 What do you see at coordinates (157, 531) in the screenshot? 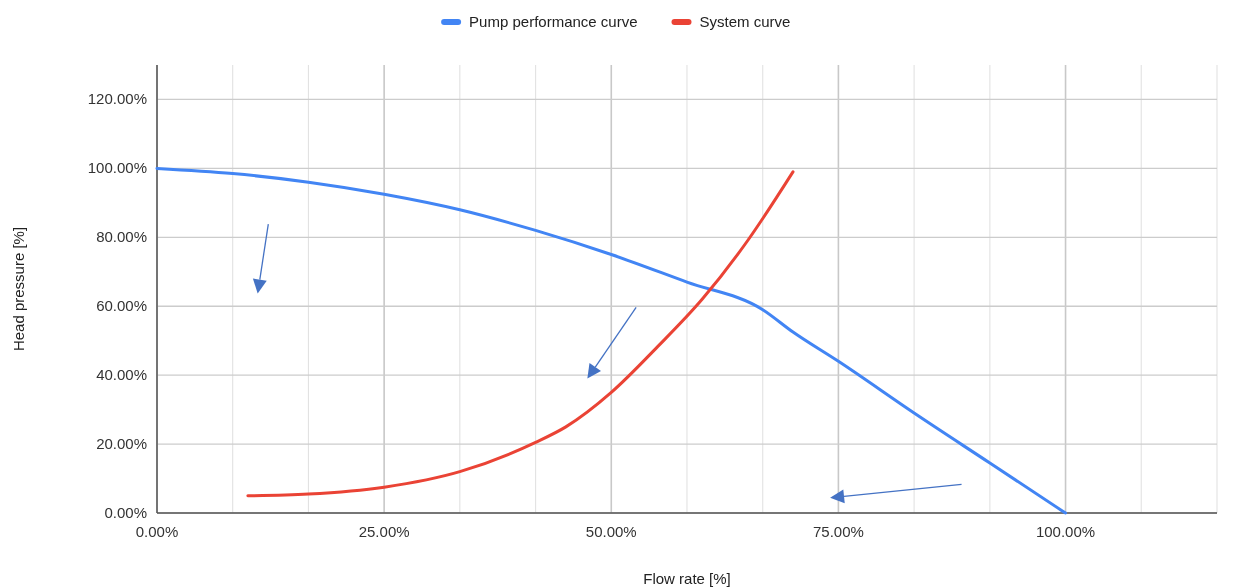
I see `x-tick-label: 0.00%` at bounding box center [157, 531].